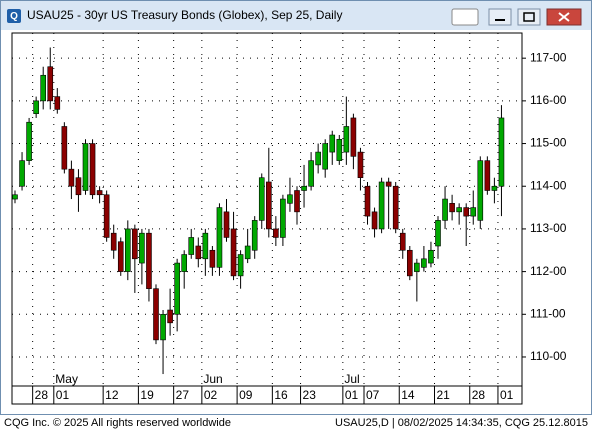 The width and height of the screenshot is (592, 437). What do you see at coordinates (548, 313) in the screenshot?
I see `y-tick-label: 111-00` at bounding box center [548, 313].